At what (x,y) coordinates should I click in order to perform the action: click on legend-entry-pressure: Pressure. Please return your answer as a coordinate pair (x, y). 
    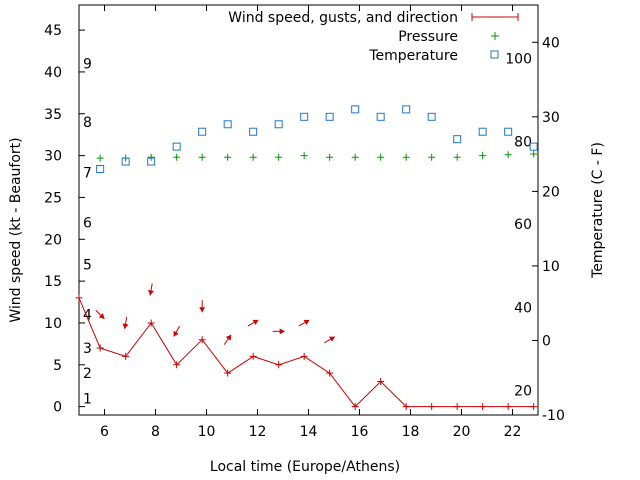
    Looking at the image, I should click on (448, 37).